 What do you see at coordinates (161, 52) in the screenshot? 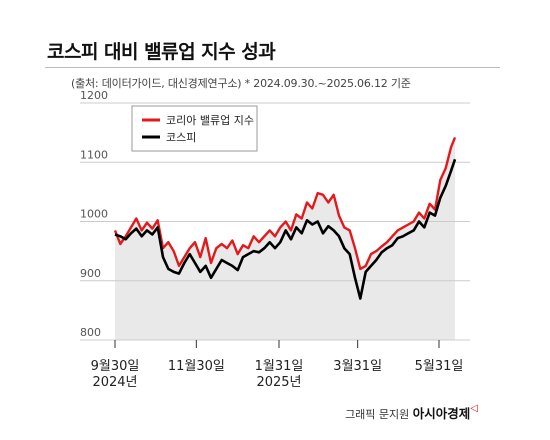
I see `chart-title: 코스피 대비 밸류업 지수 성과` at bounding box center [161, 52].